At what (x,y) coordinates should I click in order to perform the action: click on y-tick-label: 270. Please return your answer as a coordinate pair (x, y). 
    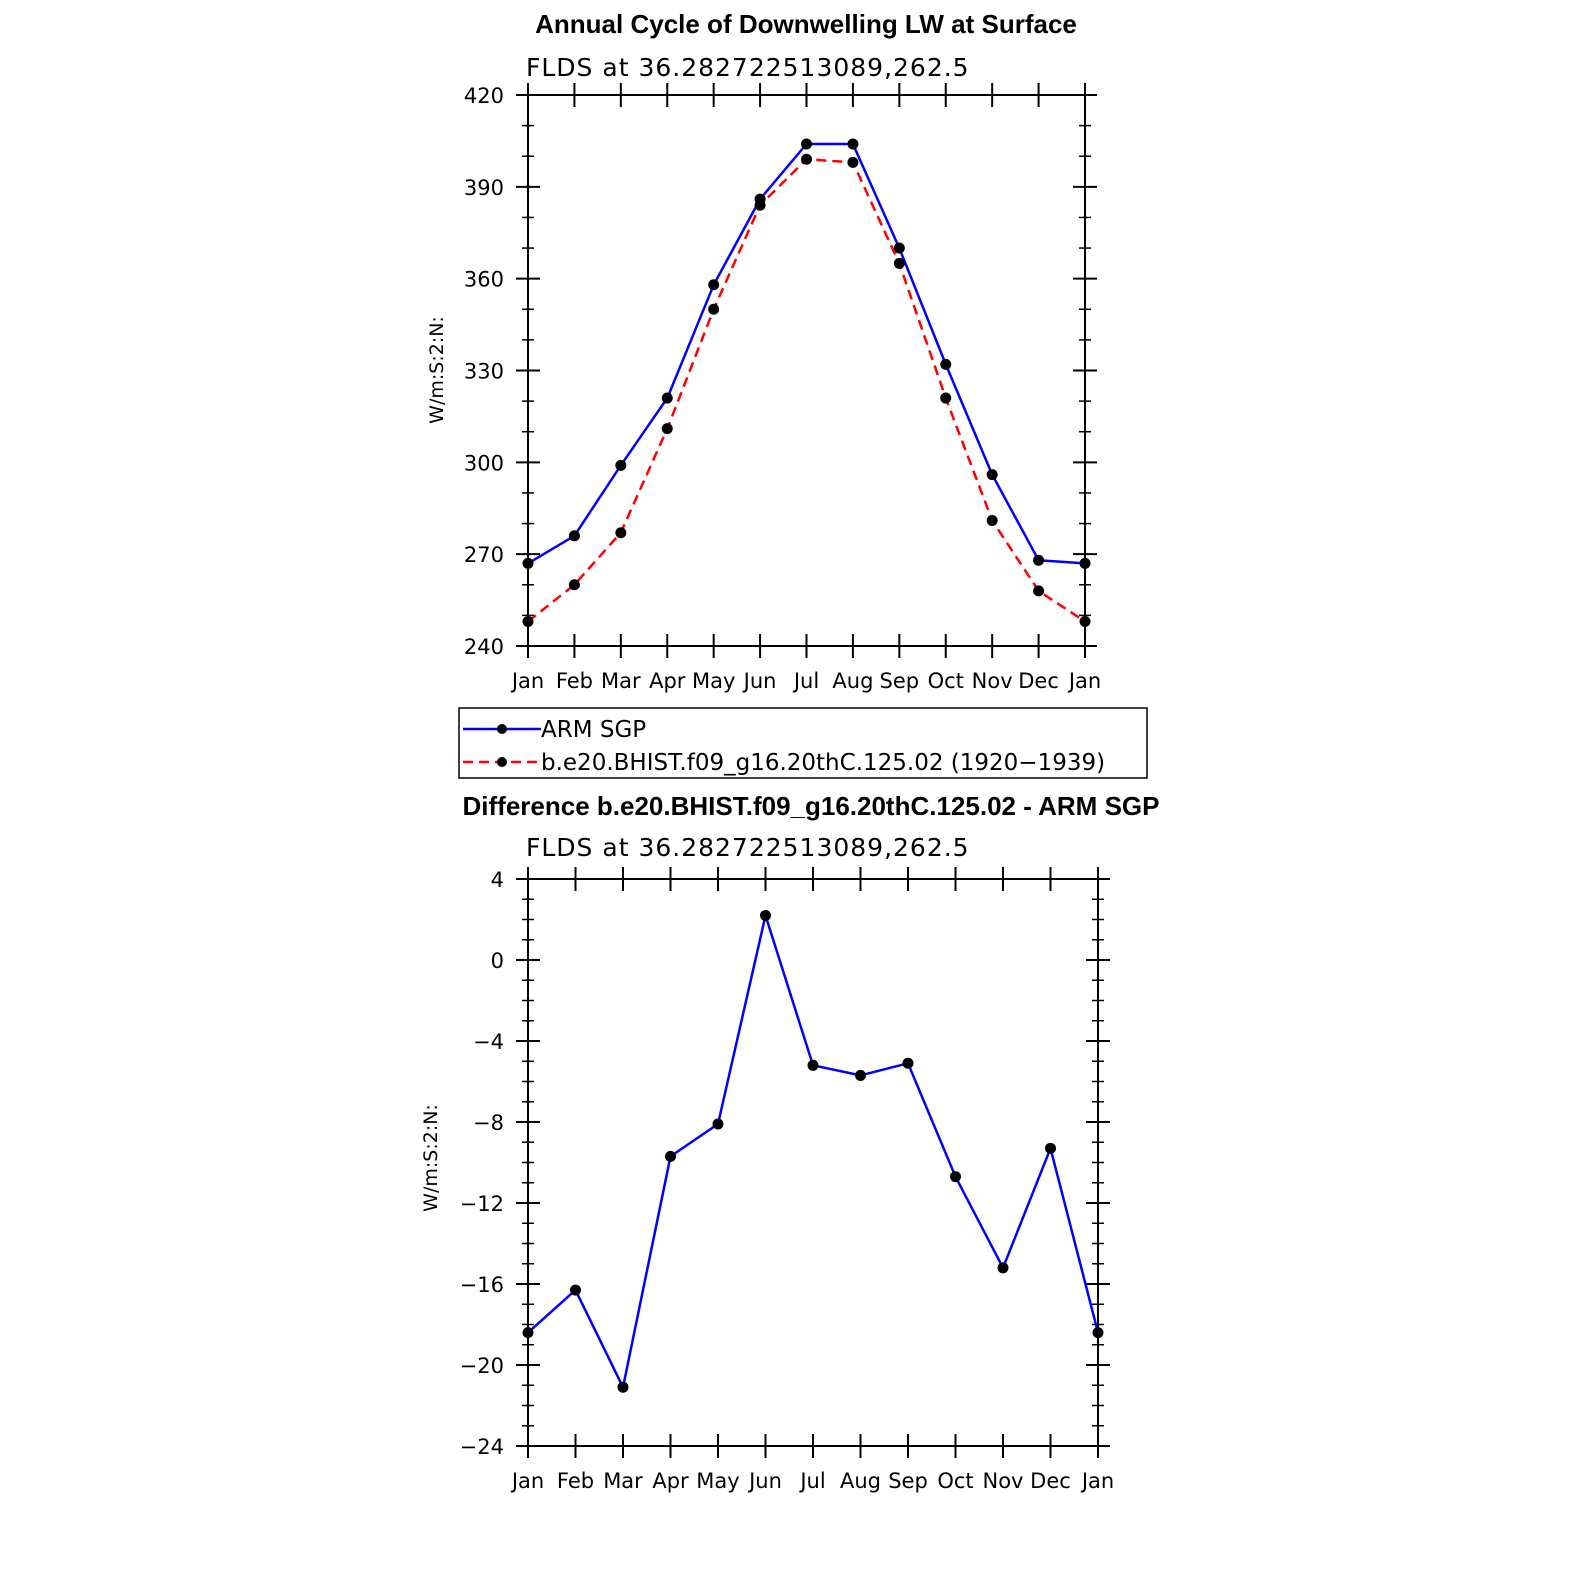
    Looking at the image, I should click on (484, 555).